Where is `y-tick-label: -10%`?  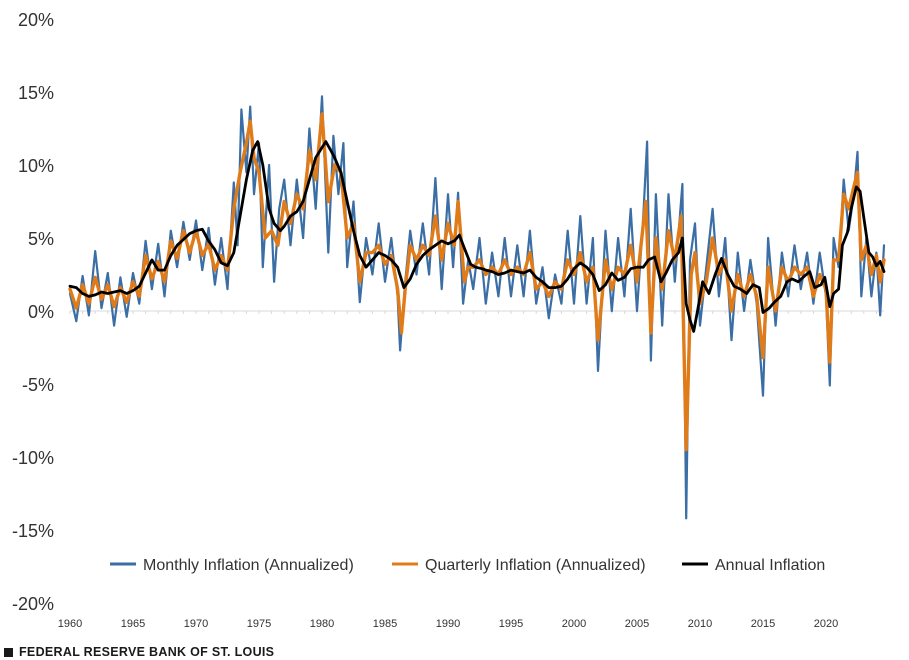
y-tick-label: -10% is located at coordinates (33, 458).